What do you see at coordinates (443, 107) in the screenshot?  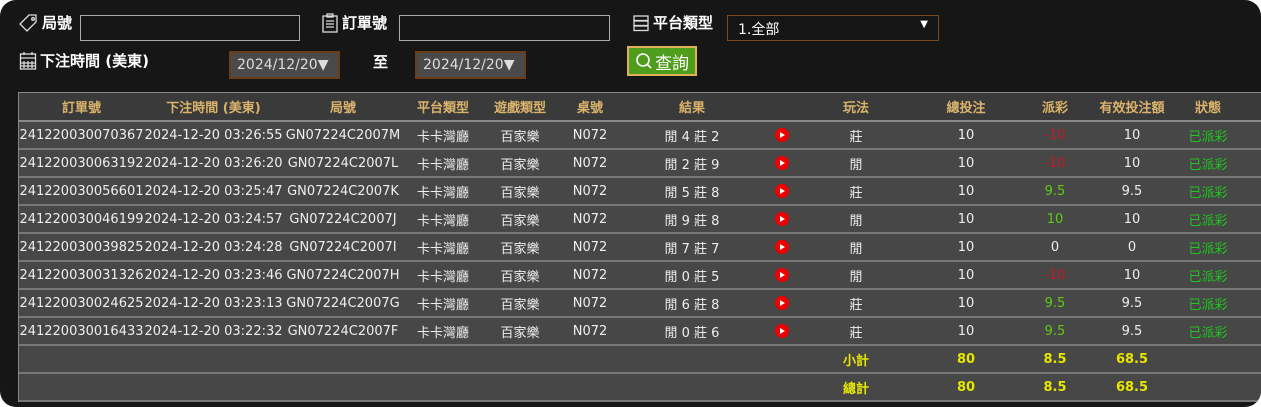 I see `header-platform: 平台類型` at bounding box center [443, 107].